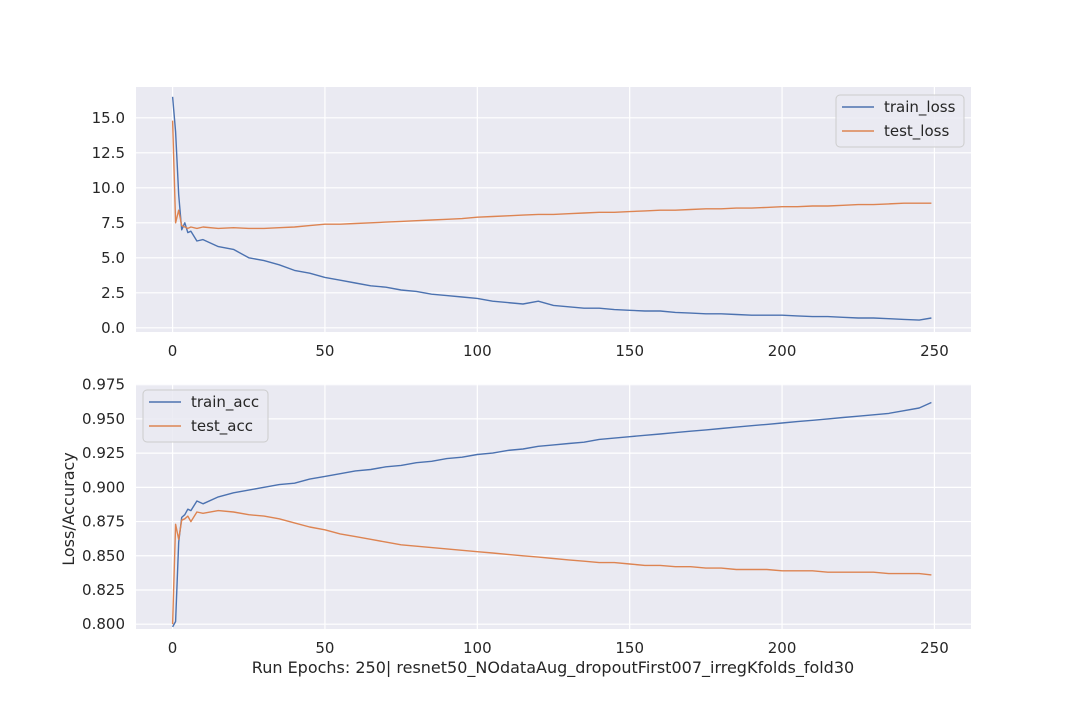 This screenshot has height=720, width=1080. I want to click on y-tick-label: 0.875, so click(103, 522).